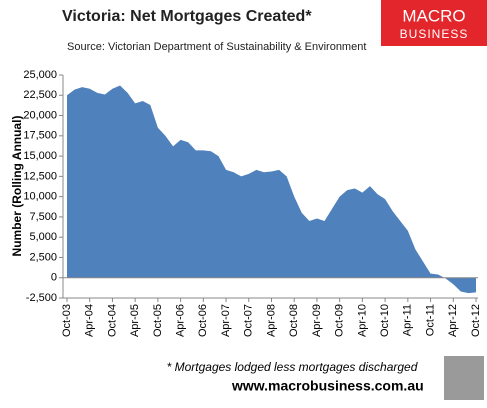  Describe the element at coordinates (203, 320) in the screenshot. I see `x-tick-label: Oct-06` at that location.